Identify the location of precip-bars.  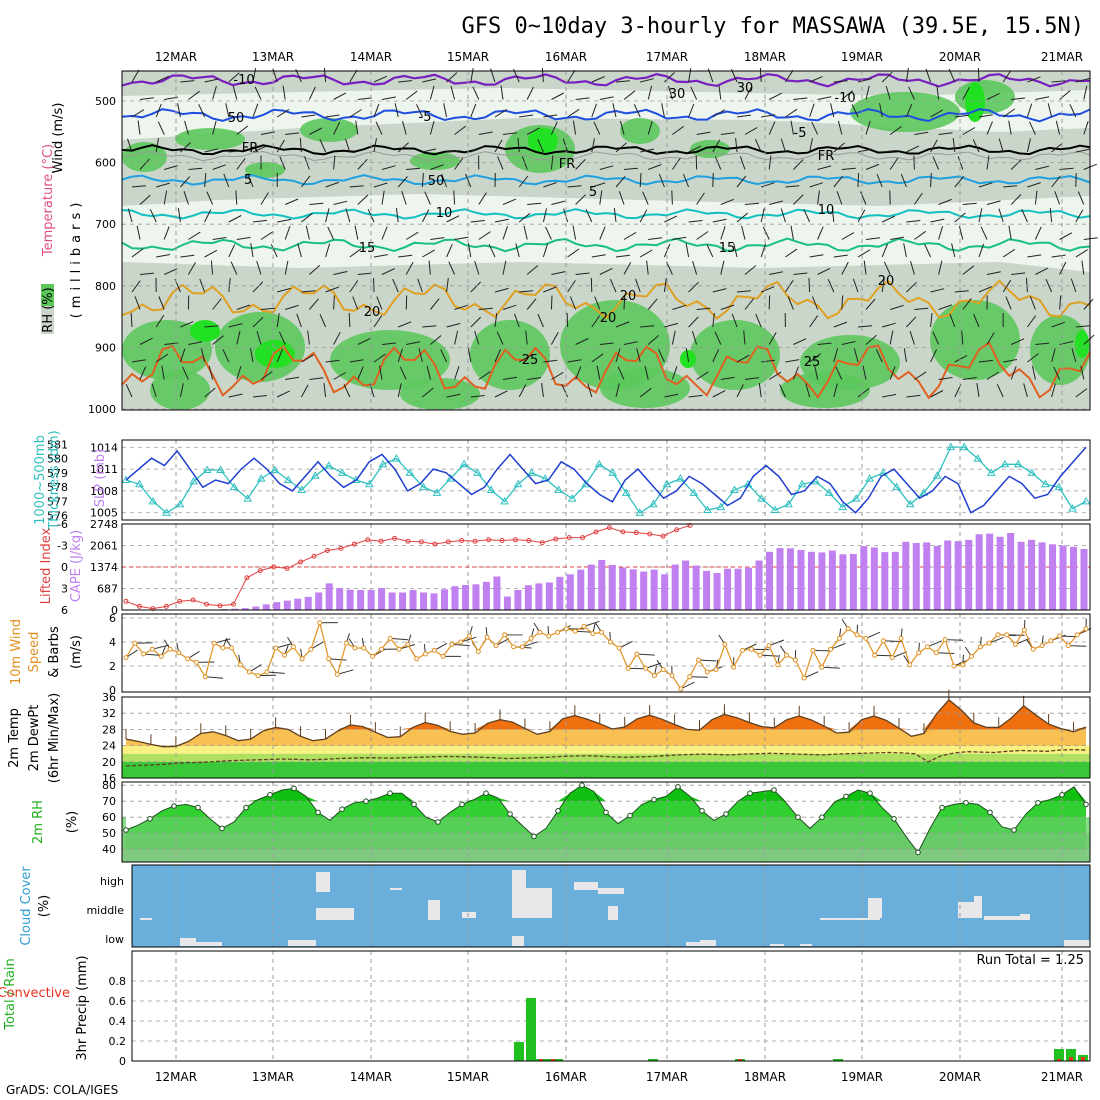
(801, 1029).